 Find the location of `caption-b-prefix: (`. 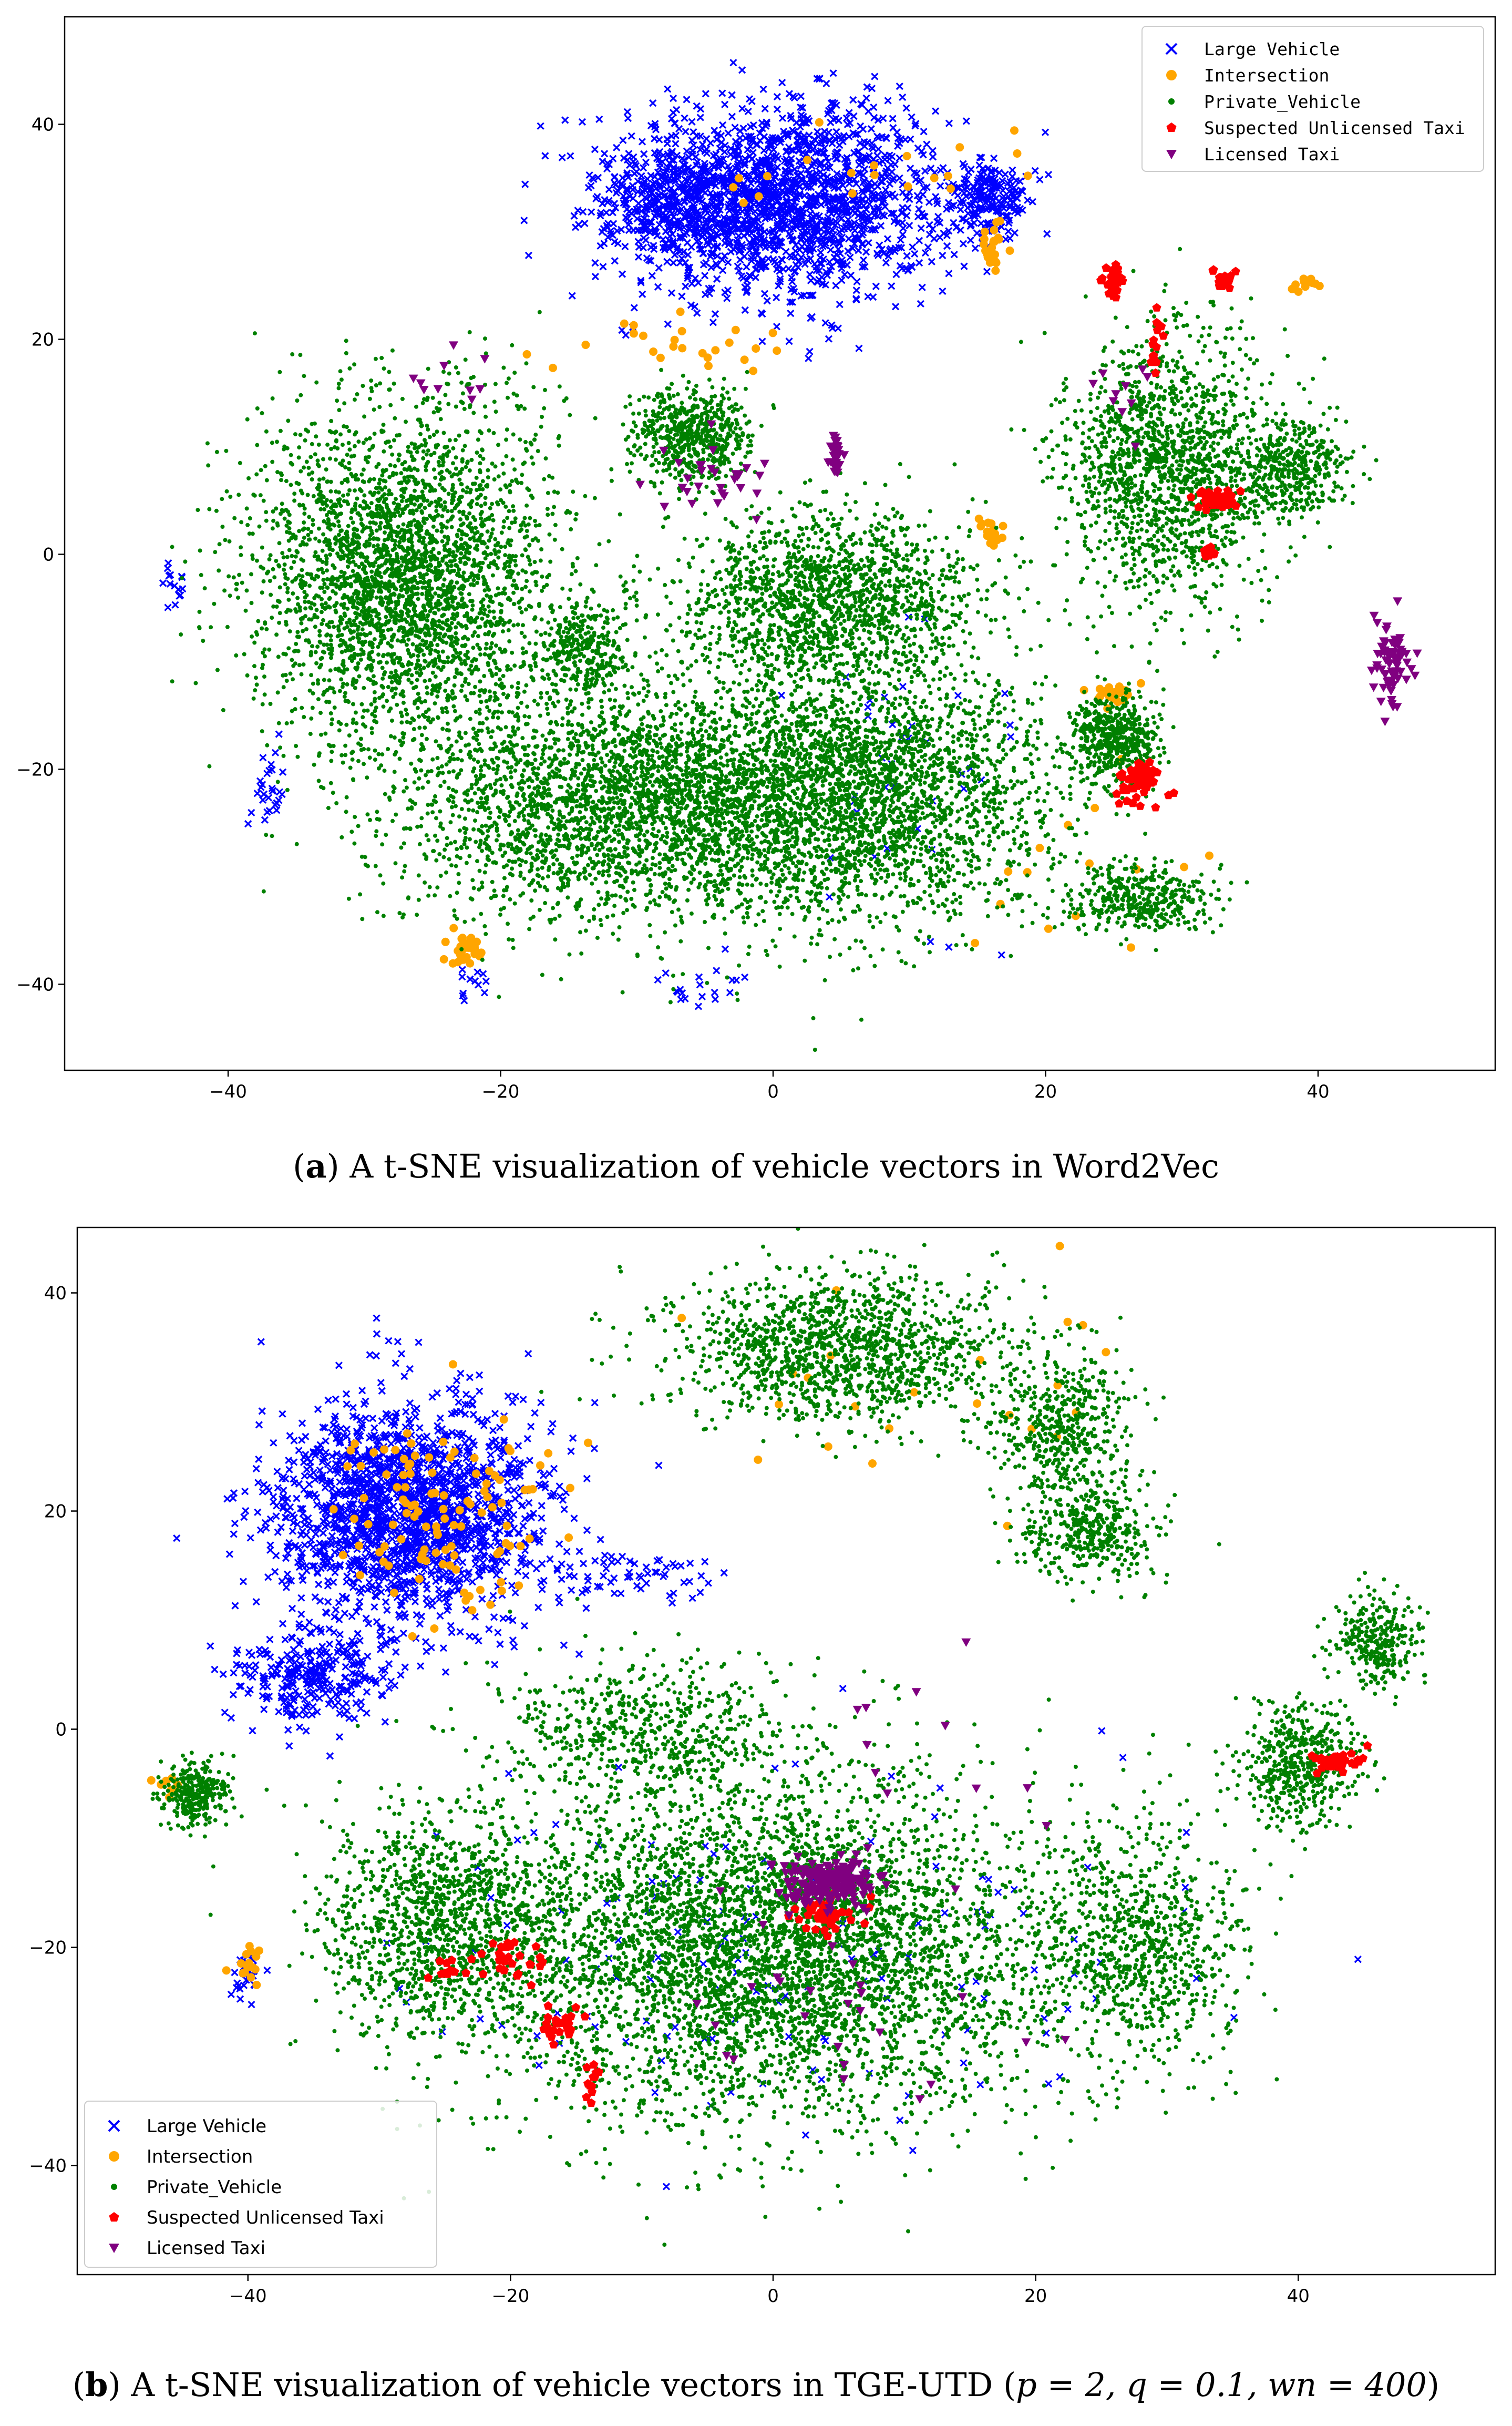

caption-b-prefix: ( is located at coordinates (79, 2385).